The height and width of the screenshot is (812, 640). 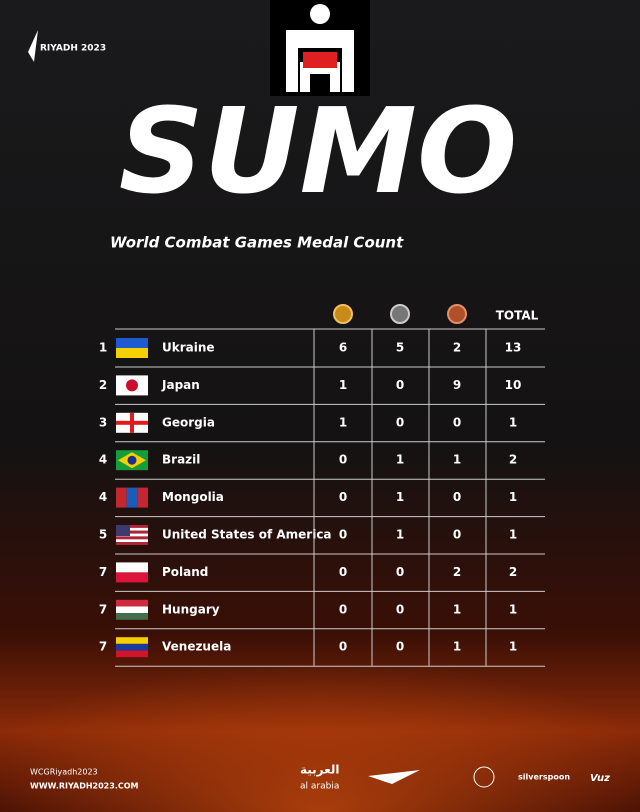 What do you see at coordinates (319, 787) in the screenshot?
I see `sponsor: al arabia` at bounding box center [319, 787].